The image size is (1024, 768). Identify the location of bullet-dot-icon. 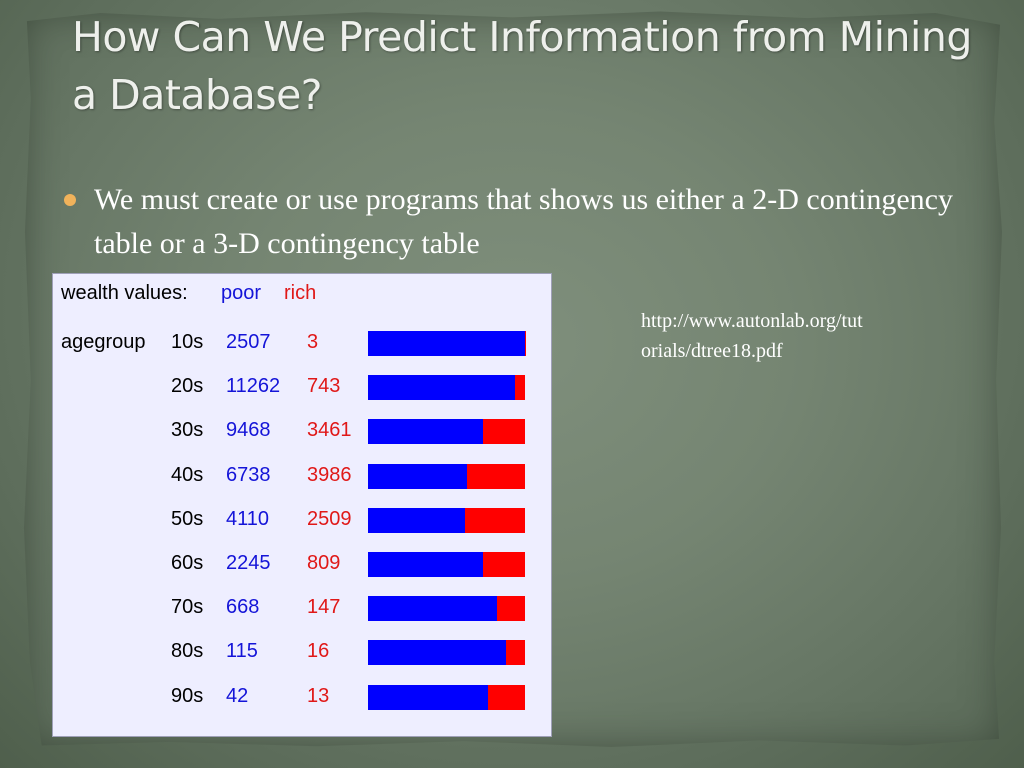
(70, 200).